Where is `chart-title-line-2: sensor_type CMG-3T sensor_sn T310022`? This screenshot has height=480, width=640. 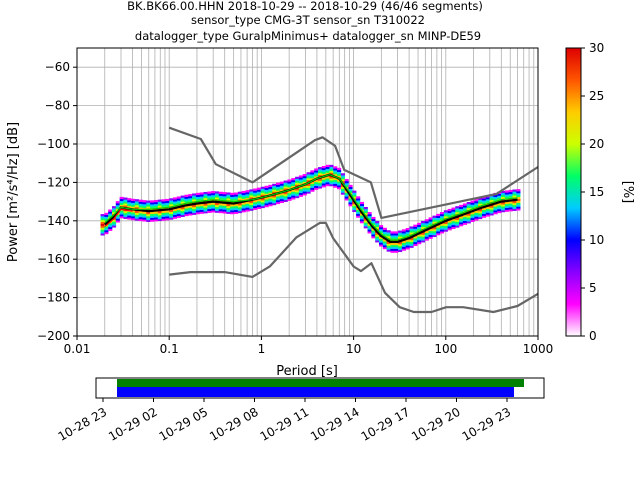
chart-title-line-2: sensor_type CMG-3T sensor_sn T310022 is located at coordinates (308, 20).